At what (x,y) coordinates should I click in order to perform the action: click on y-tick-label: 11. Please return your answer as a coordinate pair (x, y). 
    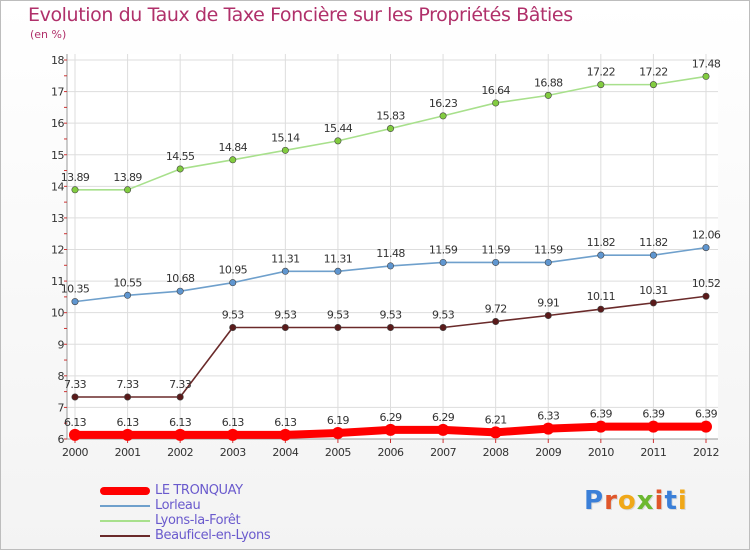
    Looking at the image, I should click on (57, 281).